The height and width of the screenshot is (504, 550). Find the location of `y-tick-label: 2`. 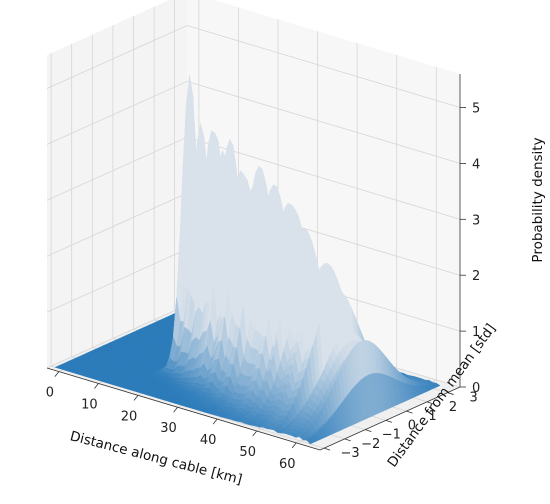

y-tick-label: 2 is located at coordinates (453, 407).